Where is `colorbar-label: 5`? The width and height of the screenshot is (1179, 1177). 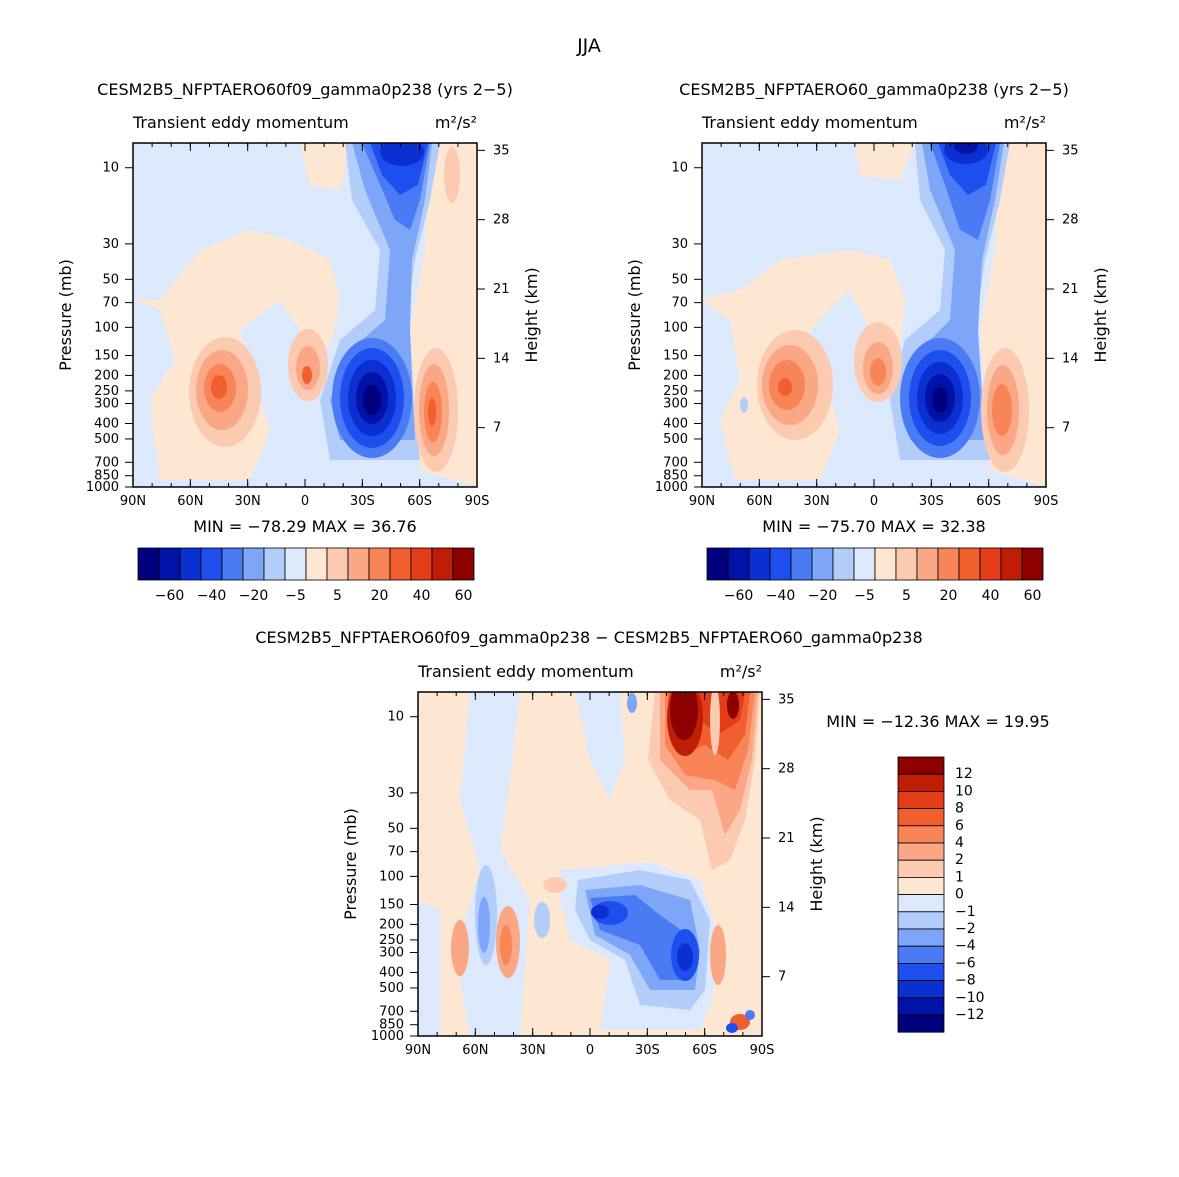 colorbar-label: 5 is located at coordinates (906, 596).